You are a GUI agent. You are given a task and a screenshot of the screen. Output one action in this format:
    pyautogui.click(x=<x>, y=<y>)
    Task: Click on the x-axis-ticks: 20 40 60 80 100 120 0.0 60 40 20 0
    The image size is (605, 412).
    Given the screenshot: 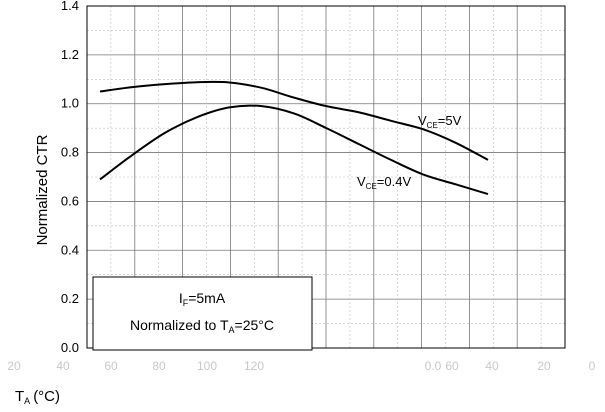 What is the action you would take?
    pyautogui.click(x=301, y=366)
    